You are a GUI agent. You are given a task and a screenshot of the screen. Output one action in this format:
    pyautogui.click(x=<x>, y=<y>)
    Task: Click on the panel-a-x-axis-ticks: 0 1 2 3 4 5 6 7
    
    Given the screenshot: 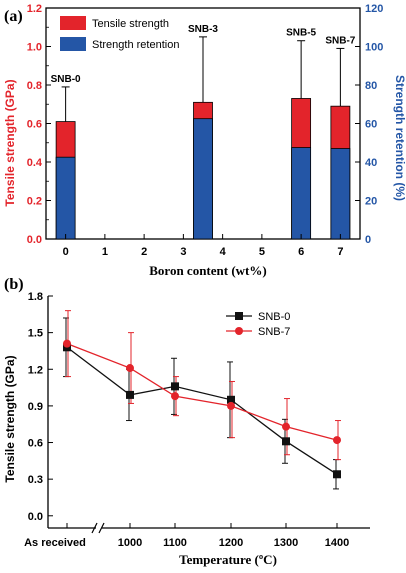 What is the action you would take?
    pyautogui.click(x=203, y=246)
    